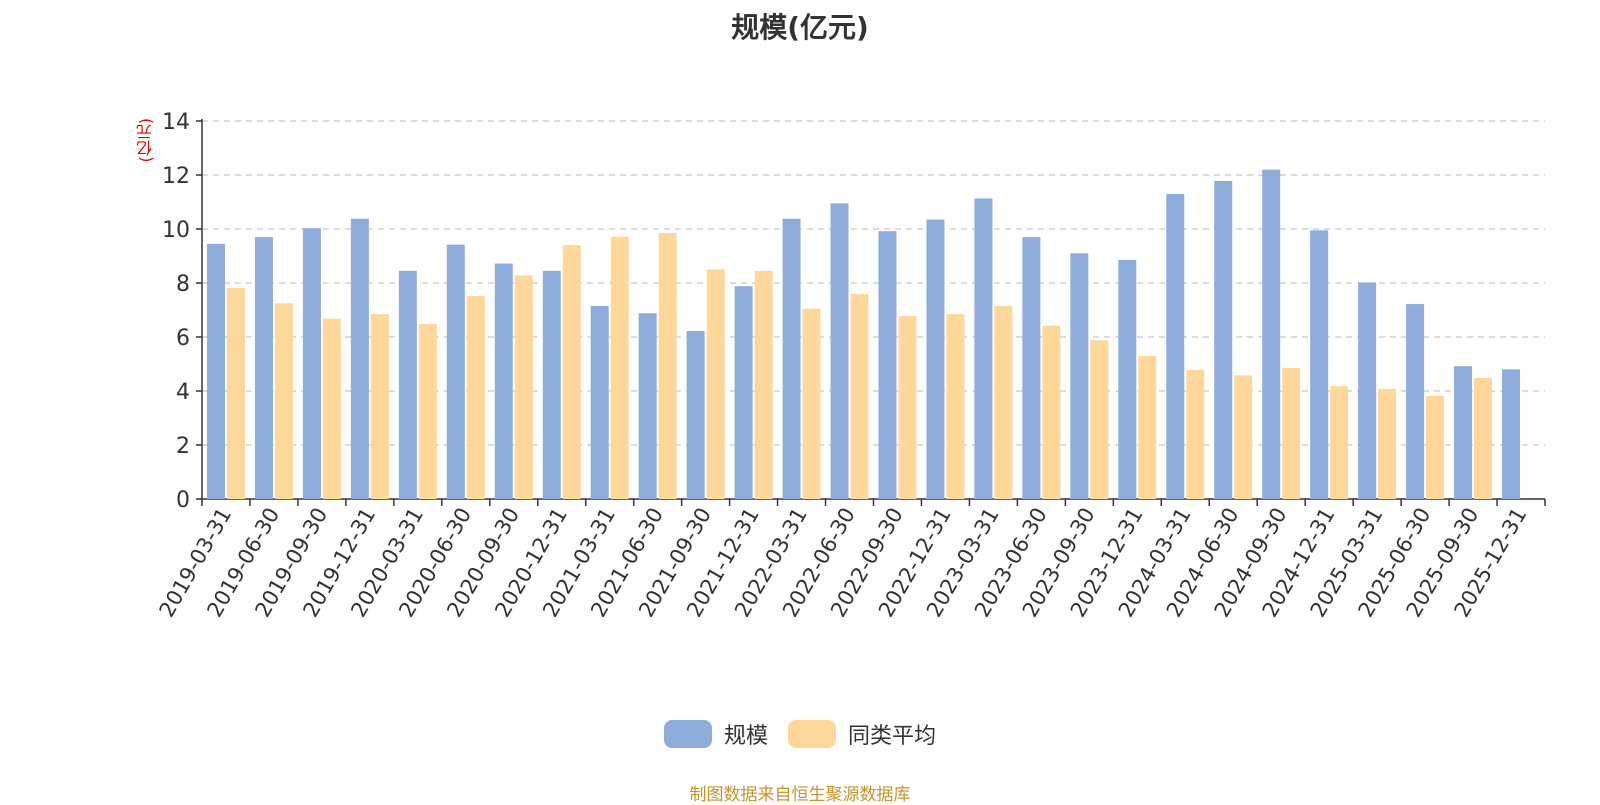 The width and height of the screenshot is (1600, 805). Describe the element at coordinates (183, 500) in the screenshot. I see `y-tick-label: 0` at that location.